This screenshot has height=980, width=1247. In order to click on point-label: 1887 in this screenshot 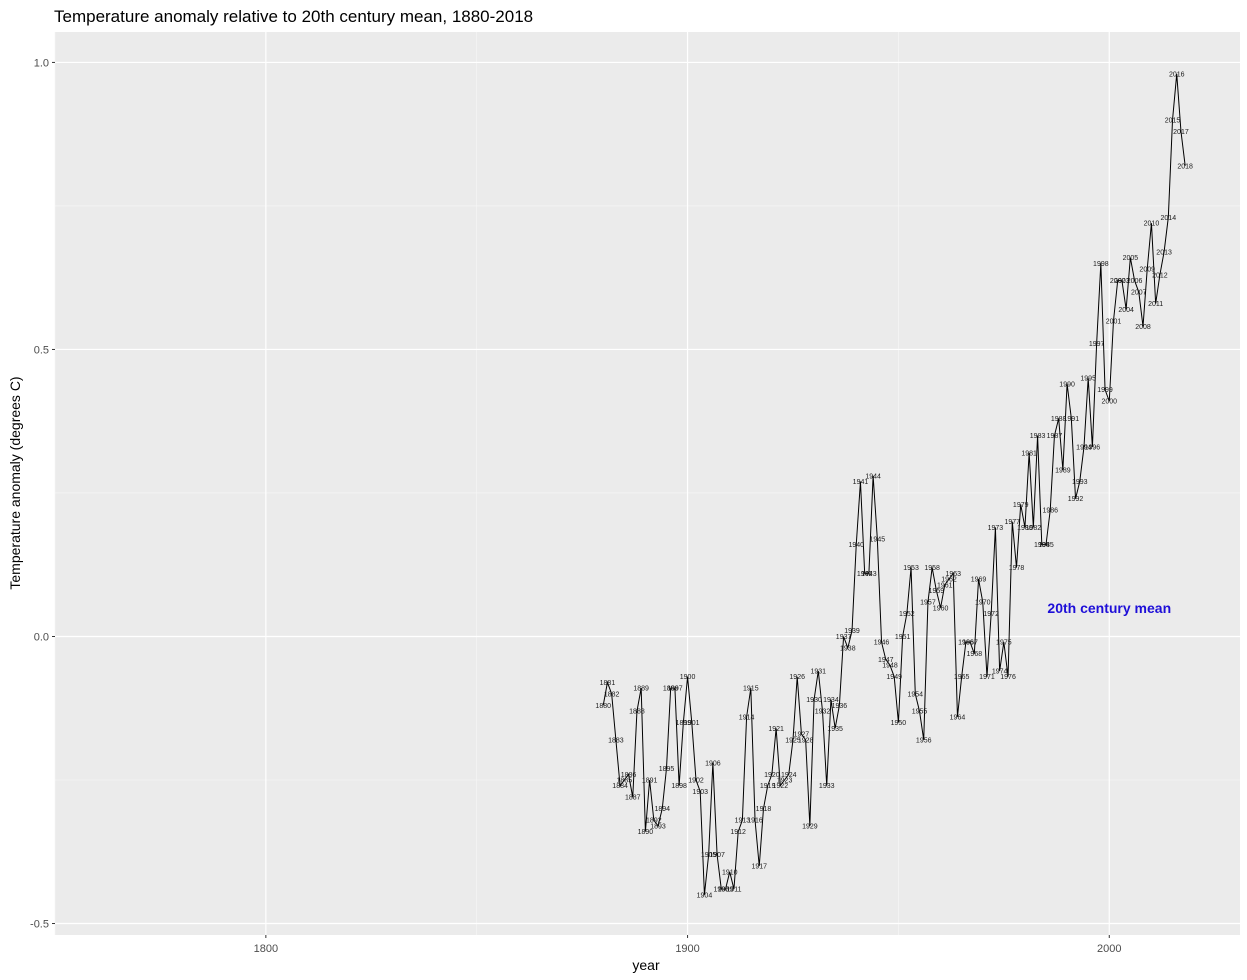, I will do `click(633, 798)`.